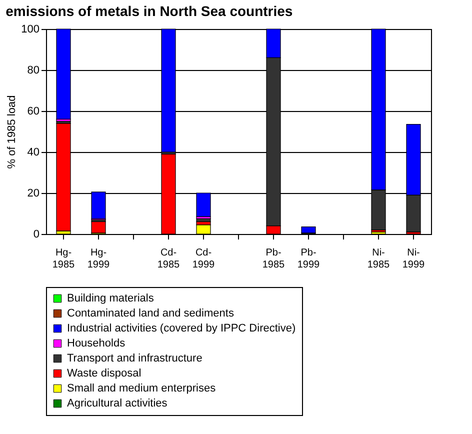 The height and width of the screenshot is (434, 472). What do you see at coordinates (168, 259) in the screenshot?
I see `x-tick-label: Cd-1985` at bounding box center [168, 259].